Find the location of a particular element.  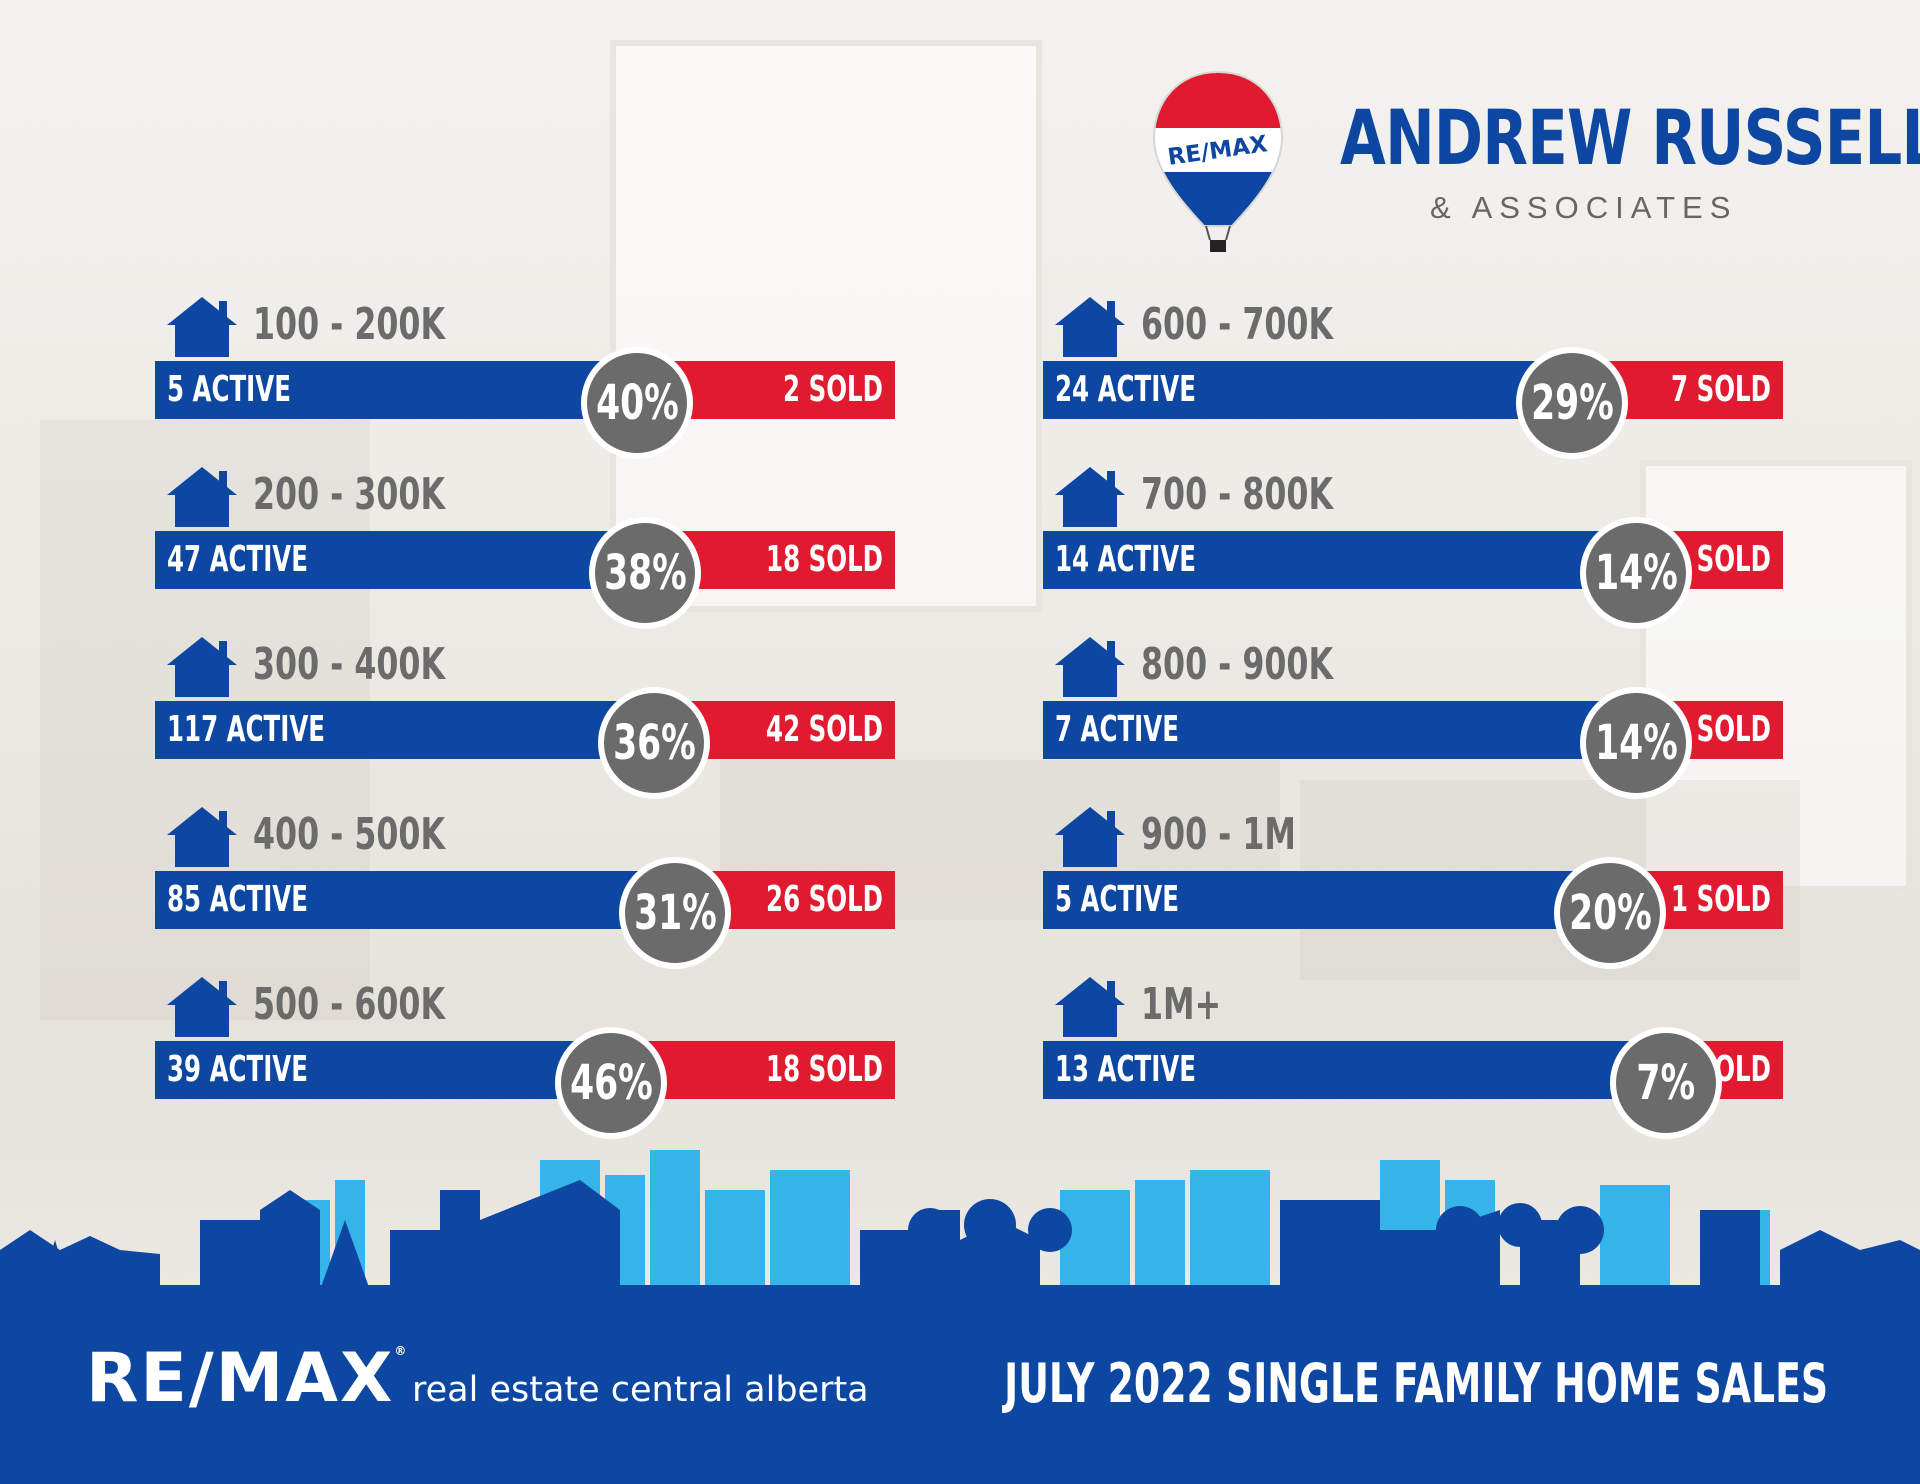

bar-track: 13 ACTIVE 1 SOLD 7% is located at coordinates (1413, 1083).